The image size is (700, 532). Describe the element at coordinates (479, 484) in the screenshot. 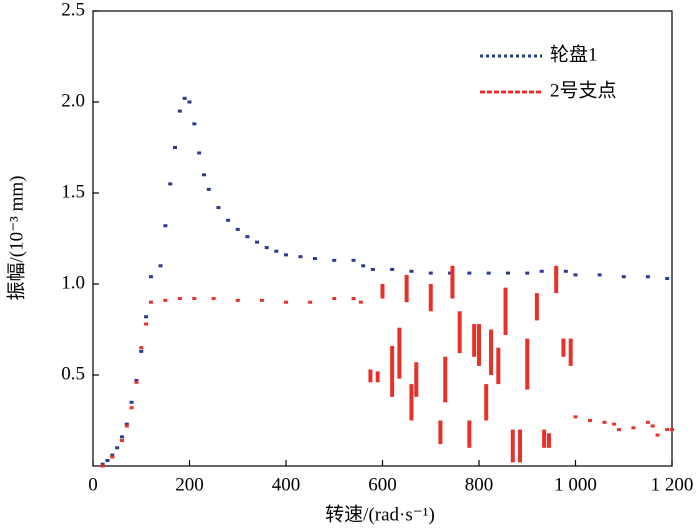

I see `x-tick-label: 800` at that location.